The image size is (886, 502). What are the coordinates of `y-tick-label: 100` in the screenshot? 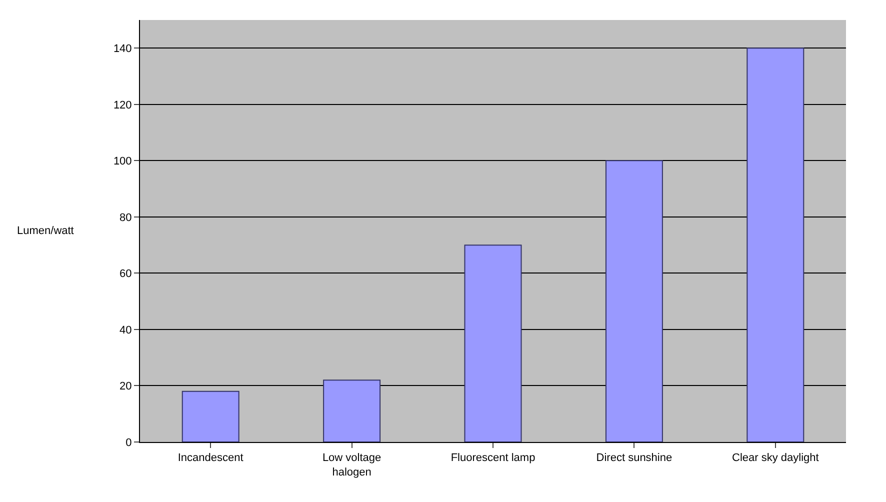 It's located at (122, 162).